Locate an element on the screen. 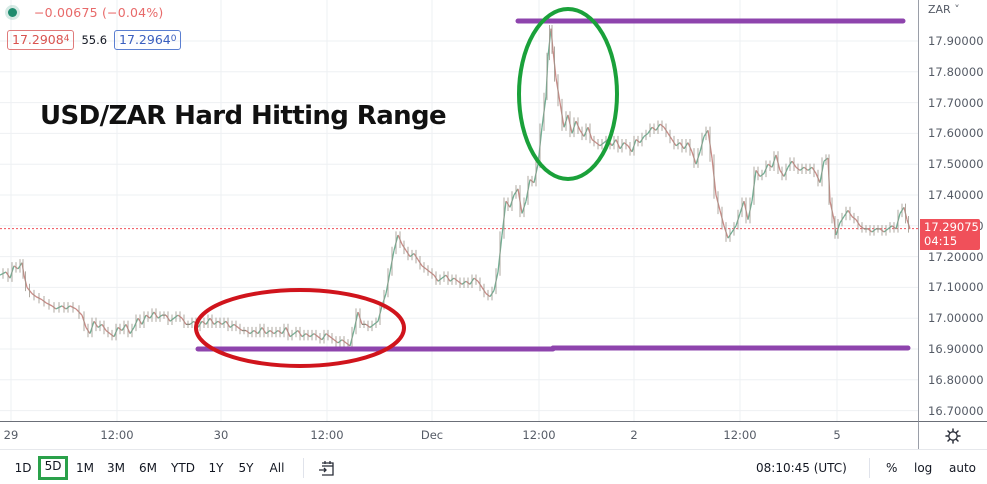 The height and width of the screenshot is (484, 987). sell-price-button: 17.29084 is located at coordinates (41, 40).